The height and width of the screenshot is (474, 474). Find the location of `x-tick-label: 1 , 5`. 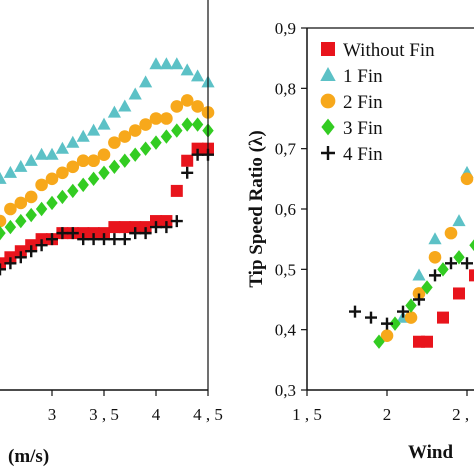

x-tick-label: 1 , 5 is located at coordinates (307, 414).